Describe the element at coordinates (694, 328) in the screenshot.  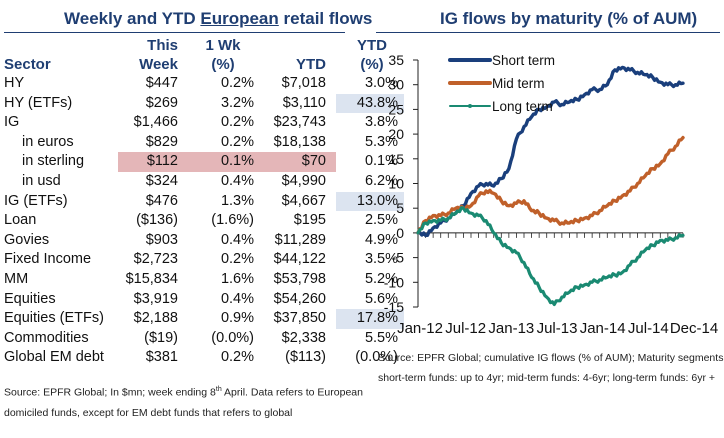
I see `x-tick-label: Dec-14` at that location.